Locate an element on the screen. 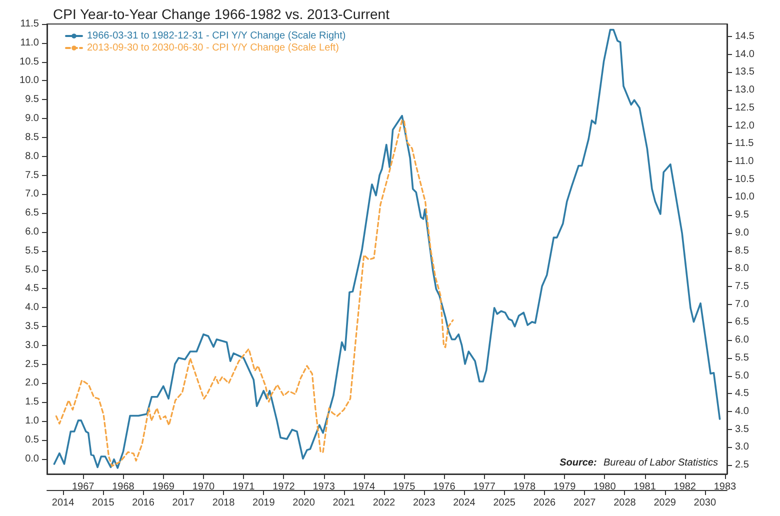  x-tick-label: 1982 is located at coordinates (685, 487).